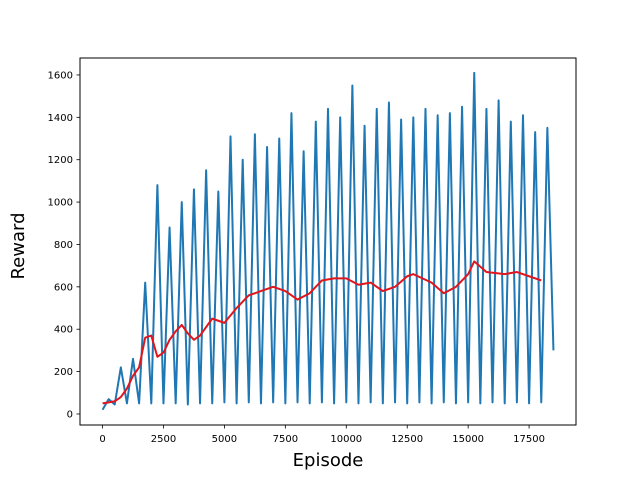  Describe the element at coordinates (63, 245) in the screenshot. I see `y-tick-label: 800` at that location.